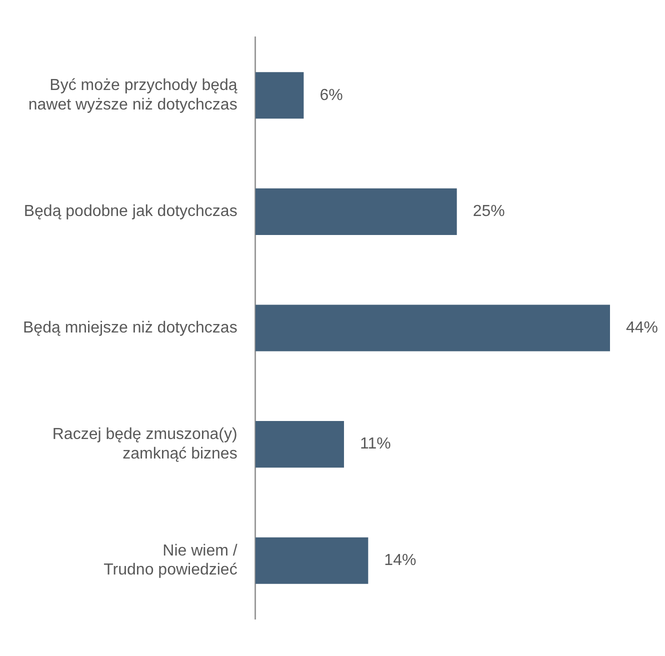  Describe the element at coordinates (131, 211) in the screenshot. I see `y-tick-label: Będą podobne jak dotychczas` at that location.